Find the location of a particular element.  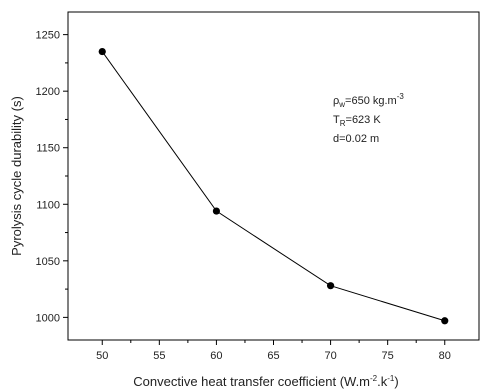

x-tick-label: 75 is located at coordinates (388, 356).